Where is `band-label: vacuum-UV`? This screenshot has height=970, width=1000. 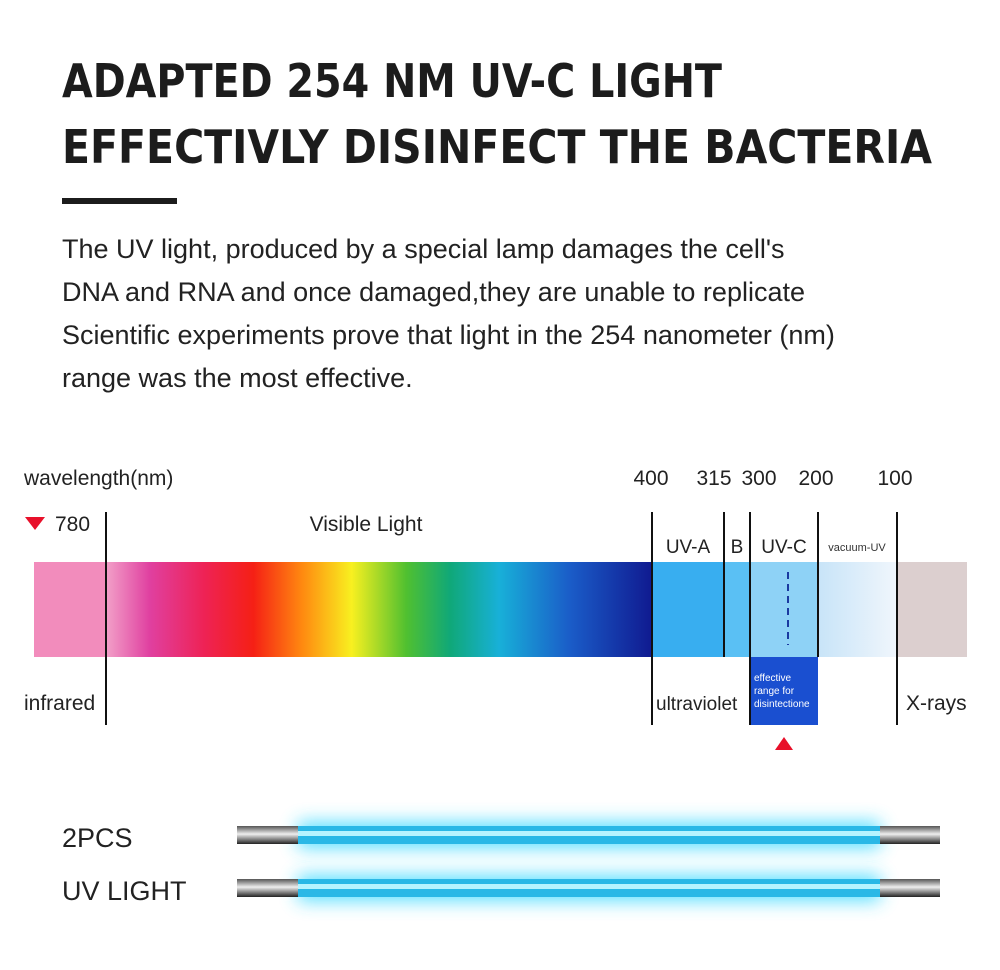
band-label: vacuum-UV is located at coordinates (857, 548).